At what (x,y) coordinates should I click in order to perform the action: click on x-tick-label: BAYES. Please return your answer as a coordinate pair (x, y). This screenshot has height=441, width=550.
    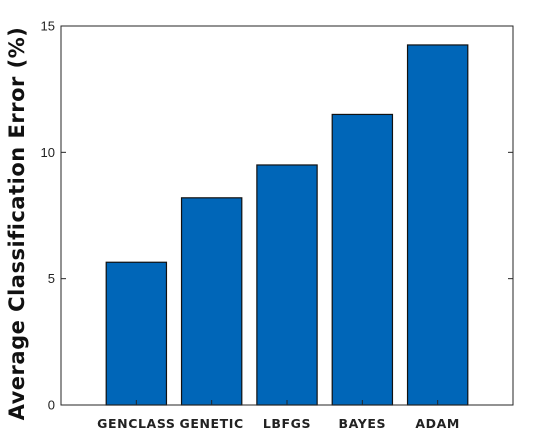
    Looking at the image, I should click on (363, 423).